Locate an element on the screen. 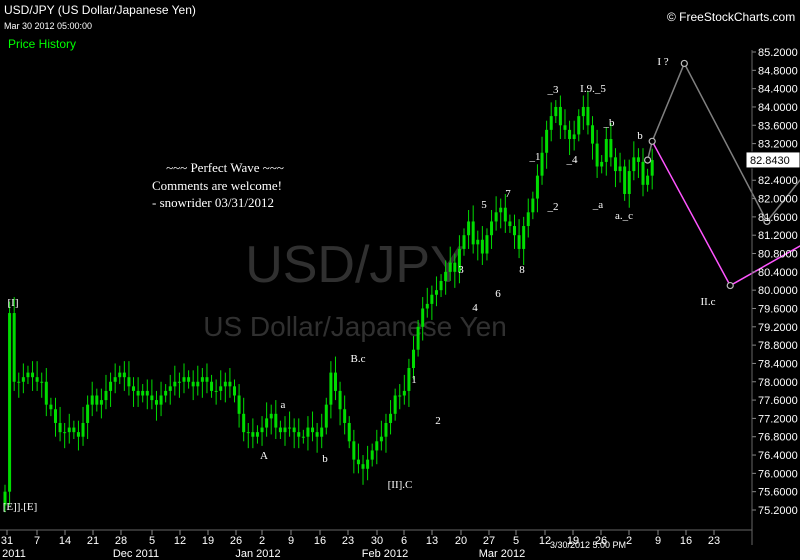  wave-label: a._c is located at coordinates (624, 216).